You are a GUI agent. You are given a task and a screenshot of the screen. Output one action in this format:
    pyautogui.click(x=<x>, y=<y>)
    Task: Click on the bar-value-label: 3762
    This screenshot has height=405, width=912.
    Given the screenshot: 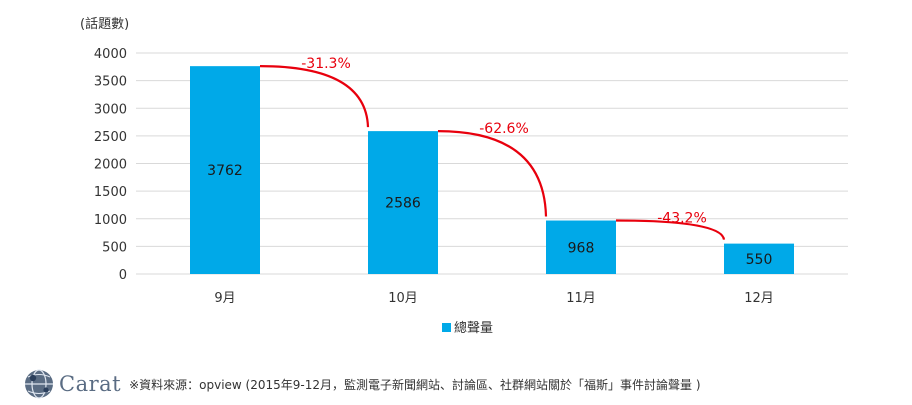 What is the action you would take?
    pyautogui.click(x=225, y=171)
    